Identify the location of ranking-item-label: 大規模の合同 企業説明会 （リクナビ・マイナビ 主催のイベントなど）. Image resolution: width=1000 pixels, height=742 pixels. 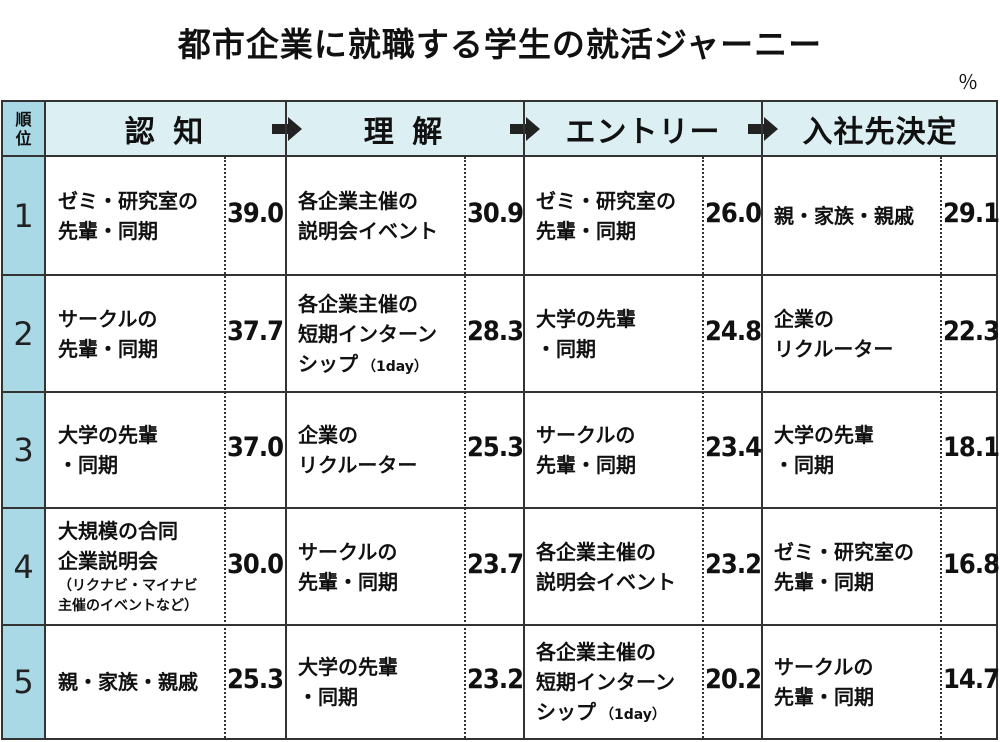
(143, 566).